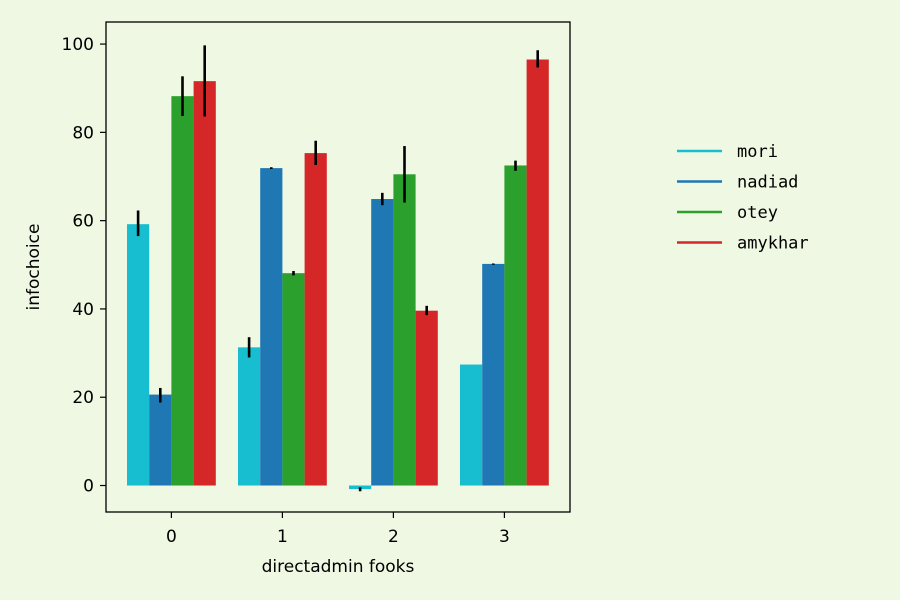  I want to click on y-tick-label: 80, so click(83, 133).